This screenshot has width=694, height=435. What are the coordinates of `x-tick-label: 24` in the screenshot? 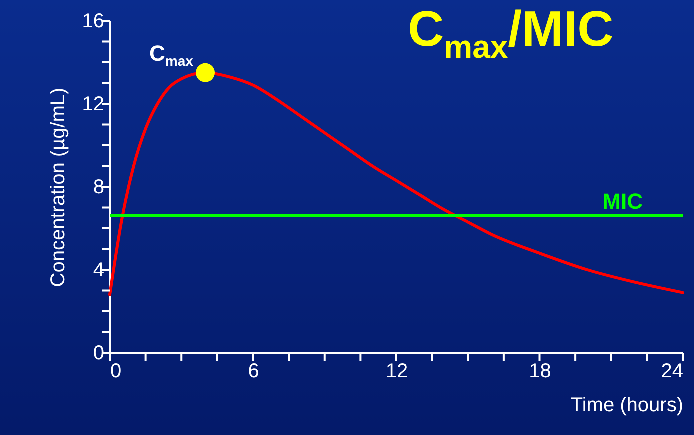 It's located at (672, 371).